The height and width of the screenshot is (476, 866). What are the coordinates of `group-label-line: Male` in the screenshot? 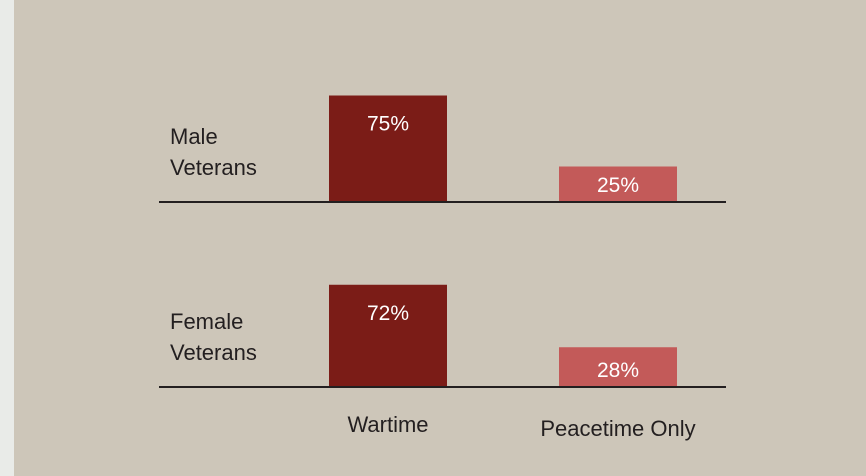 It's located at (194, 136).